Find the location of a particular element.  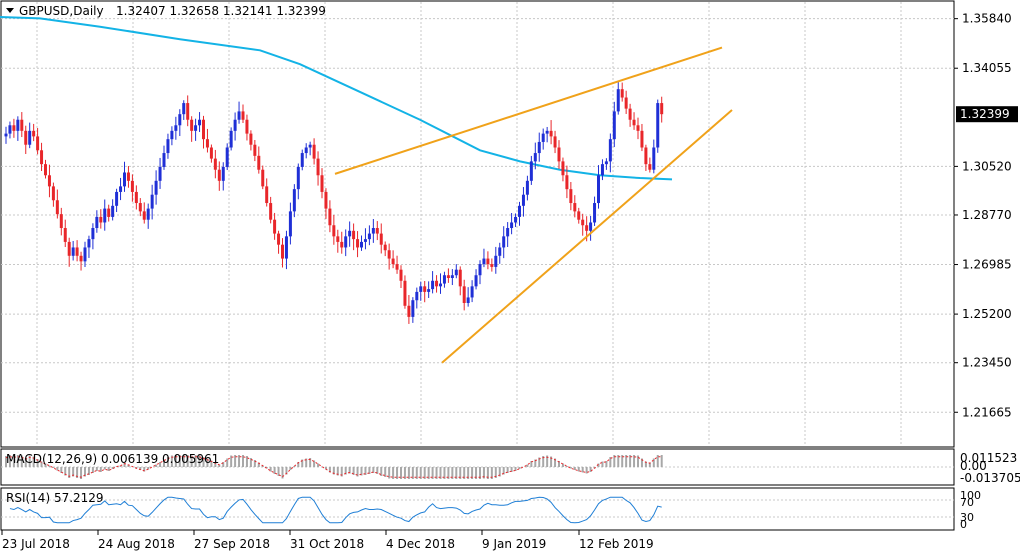

macd-signal-line is located at coordinates (333, 467).